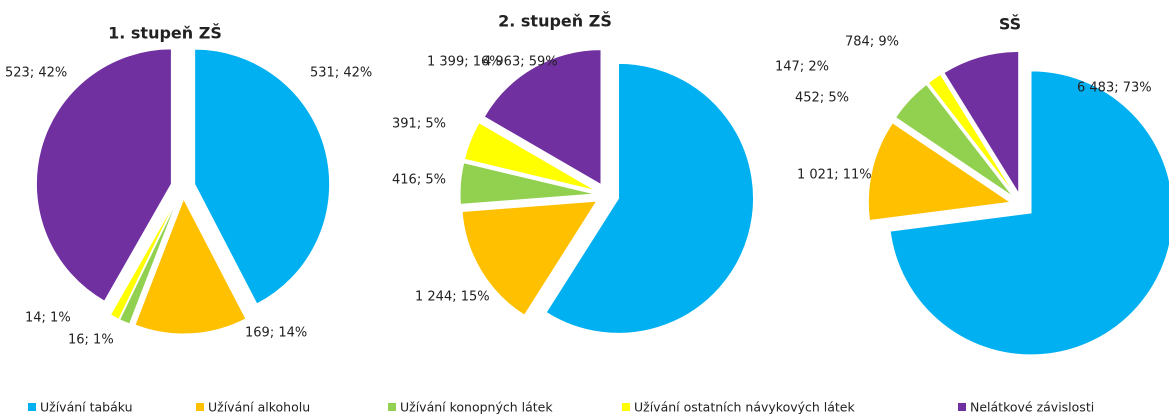 This screenshot has width=1169, height=417. I want to click on chart-title: 2. stupeň ZŠ, so click(555, 21).